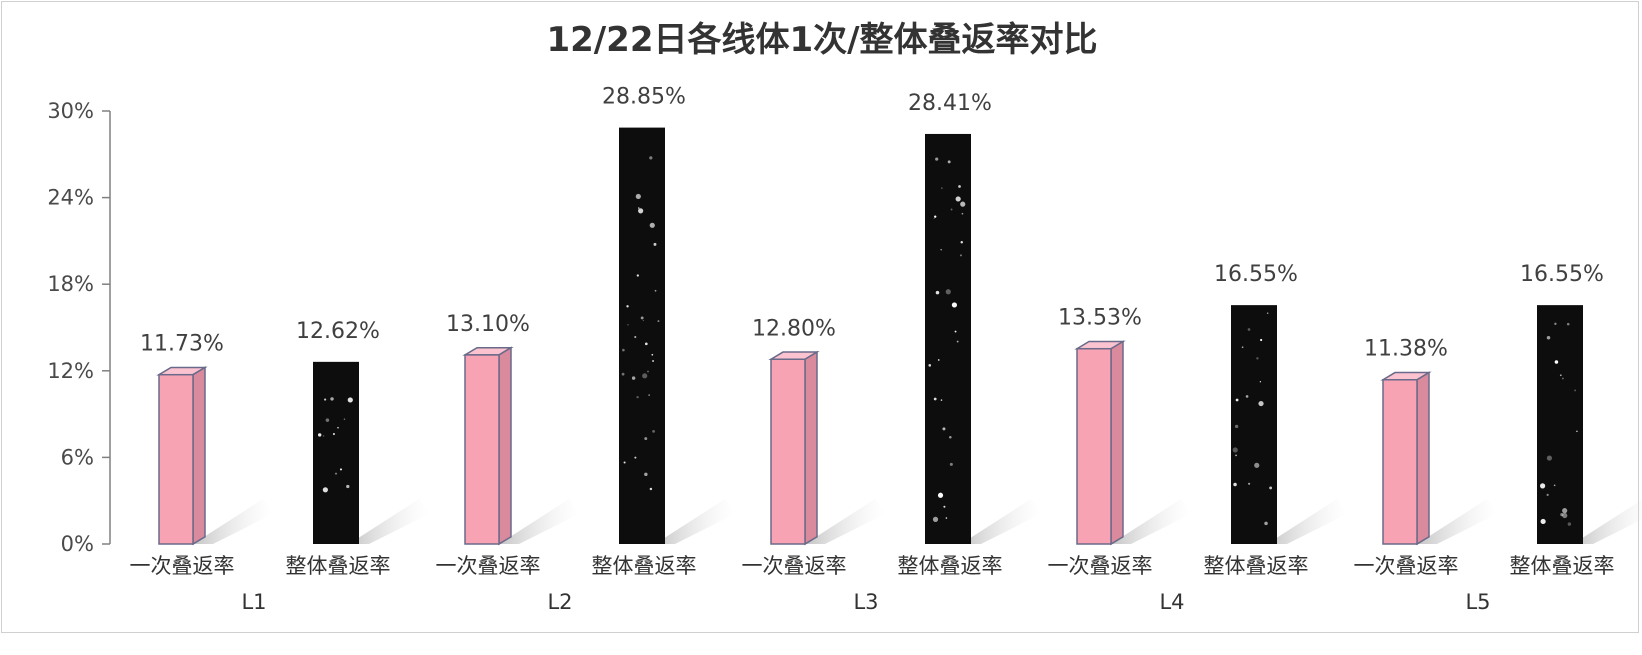  I want to click on data-label: 11.38%, so click(1406, 349).